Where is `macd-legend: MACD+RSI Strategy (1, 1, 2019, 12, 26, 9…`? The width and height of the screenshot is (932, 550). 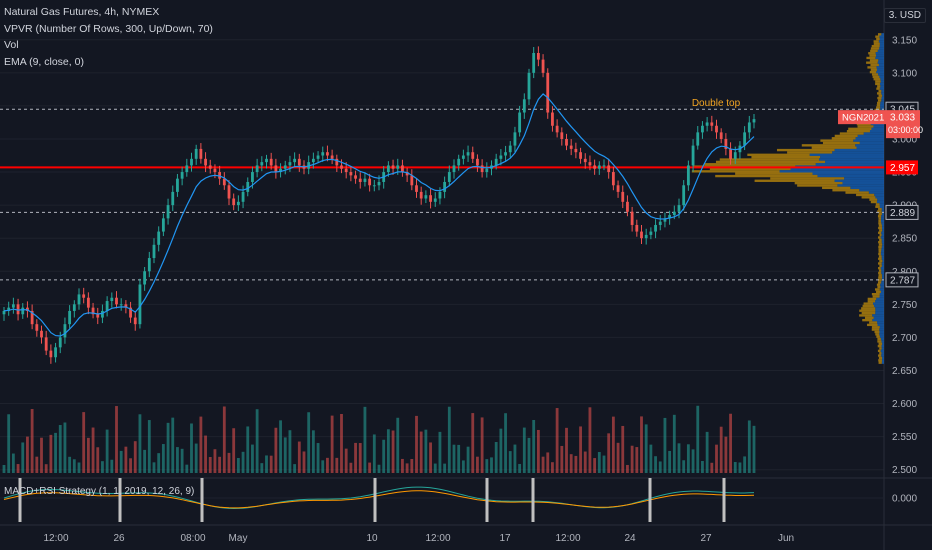
macd-legend: MACD+RSI Strategy (1, 1, 2019, 12, 26, 9… is located at coordinates (99, 491).